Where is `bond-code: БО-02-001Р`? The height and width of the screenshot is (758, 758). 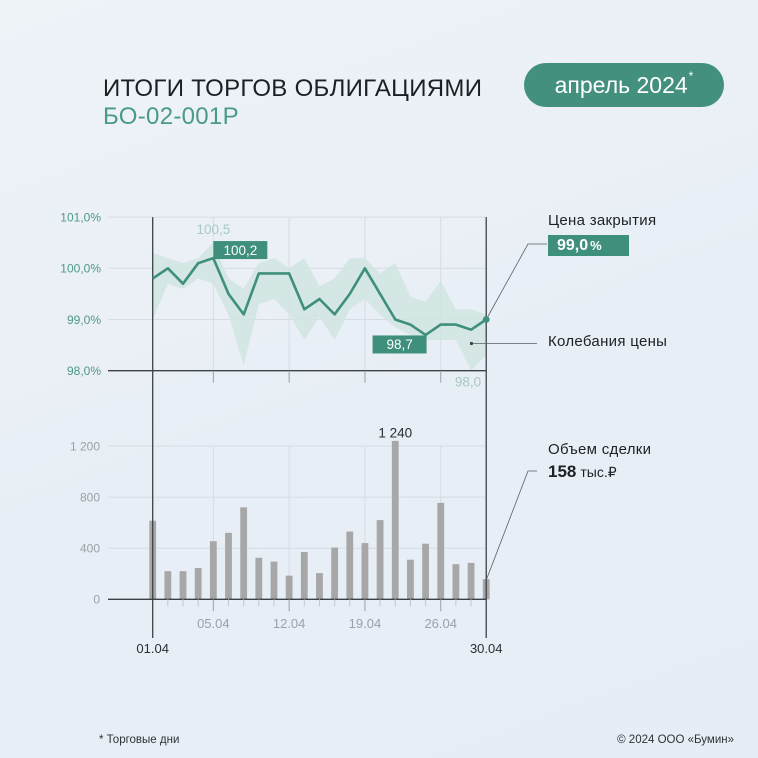
bond-code: БО-02-001Р is located at coordinates (171, 116).